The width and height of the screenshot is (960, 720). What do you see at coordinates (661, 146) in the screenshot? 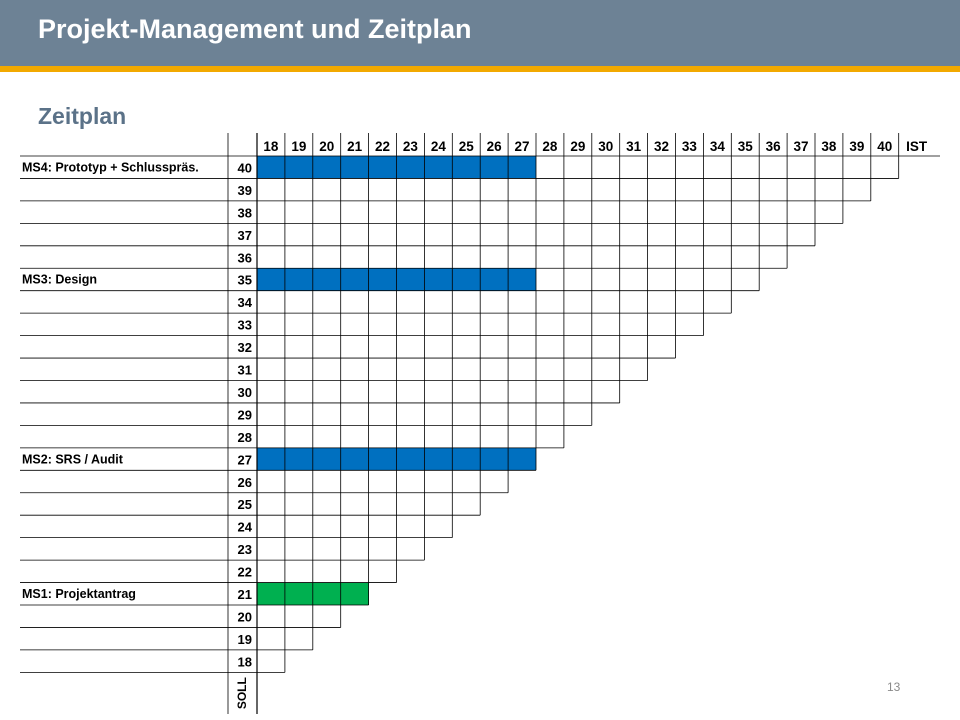
I see `column-header-label: 32` at bounding box center [661, 146].